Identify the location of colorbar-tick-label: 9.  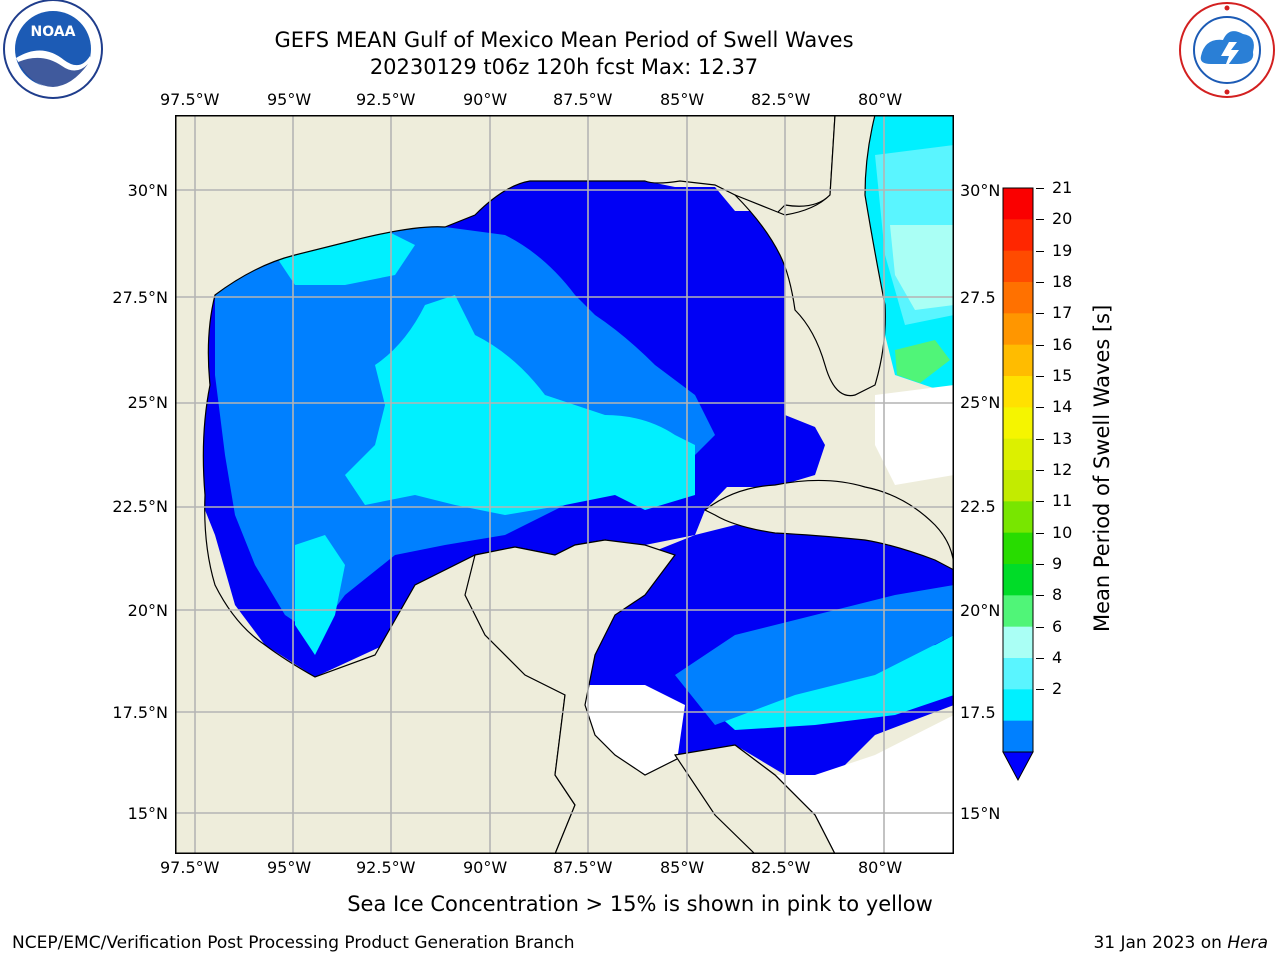
(1057, 563).